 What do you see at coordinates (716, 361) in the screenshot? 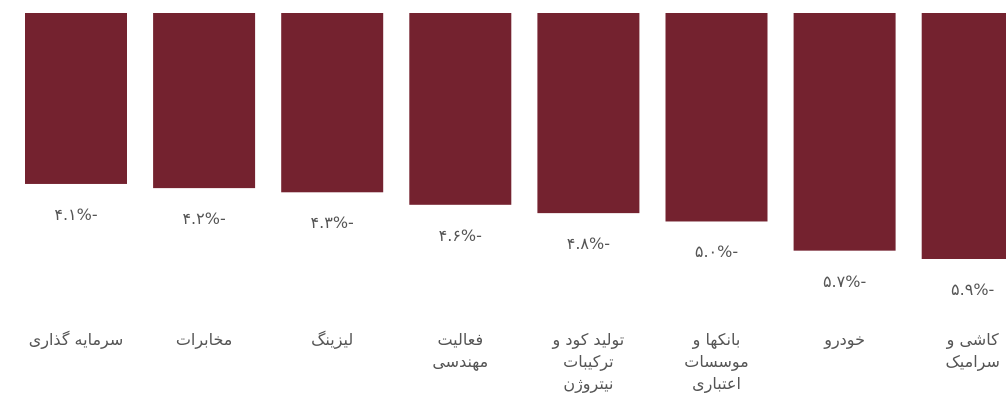
I see `x-tick-label: بانکها و موسسات اعتباری` at bounding box center [716, 361].